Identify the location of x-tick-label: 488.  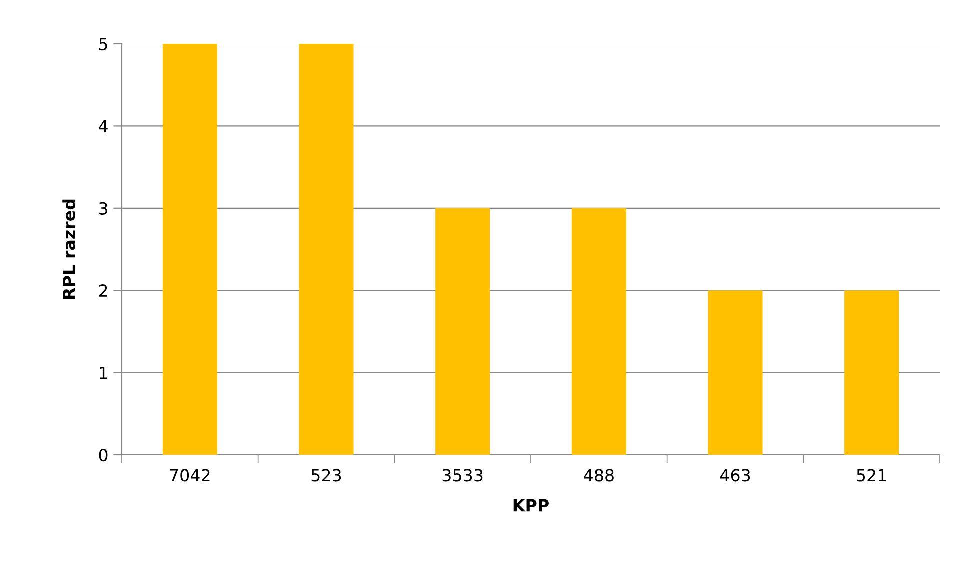
(599, 475).